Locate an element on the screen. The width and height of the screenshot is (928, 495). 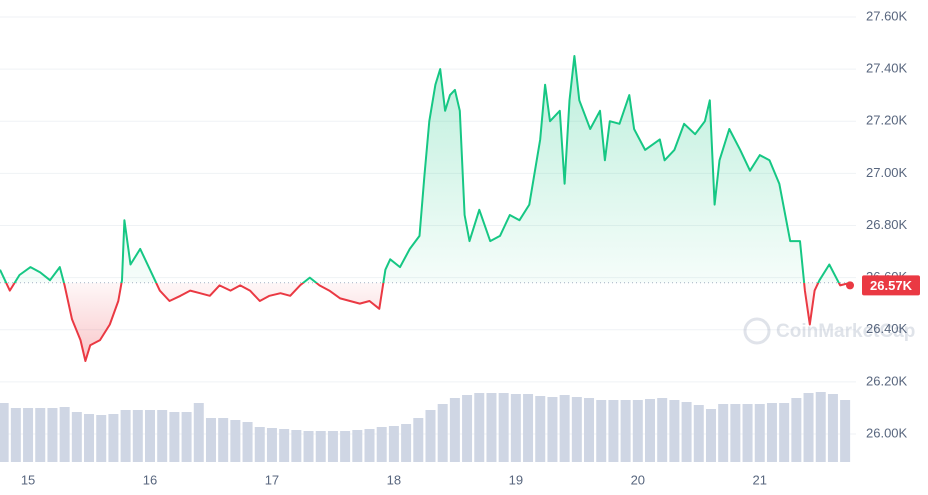
y-tick-label: 27.20K is located at coordinates (887, 120).